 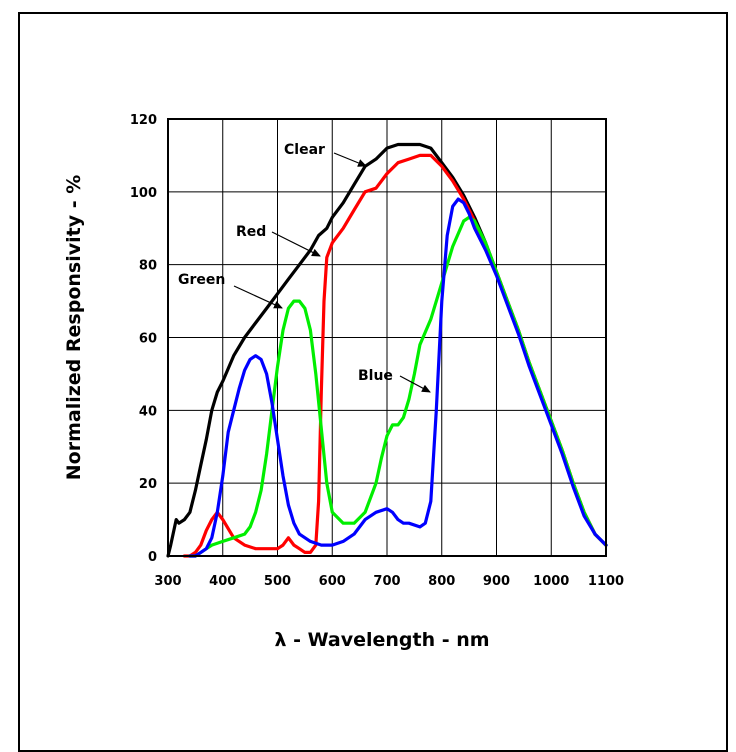 What do you see at coordinates (381, 640) in the screenshot?
I see `x-axis-title: λ - Wavelength - nm` at bounding box center [381, 640].